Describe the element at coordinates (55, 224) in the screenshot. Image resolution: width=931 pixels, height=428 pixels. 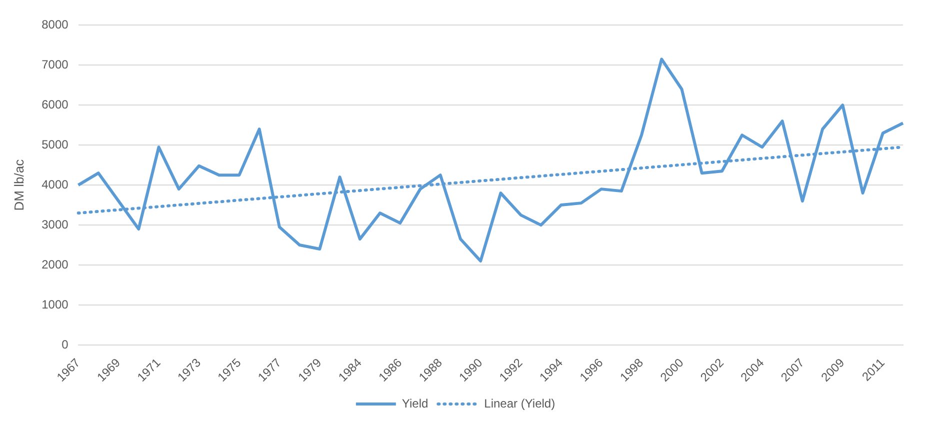
I see `y-tick-label: 3000` at that location.